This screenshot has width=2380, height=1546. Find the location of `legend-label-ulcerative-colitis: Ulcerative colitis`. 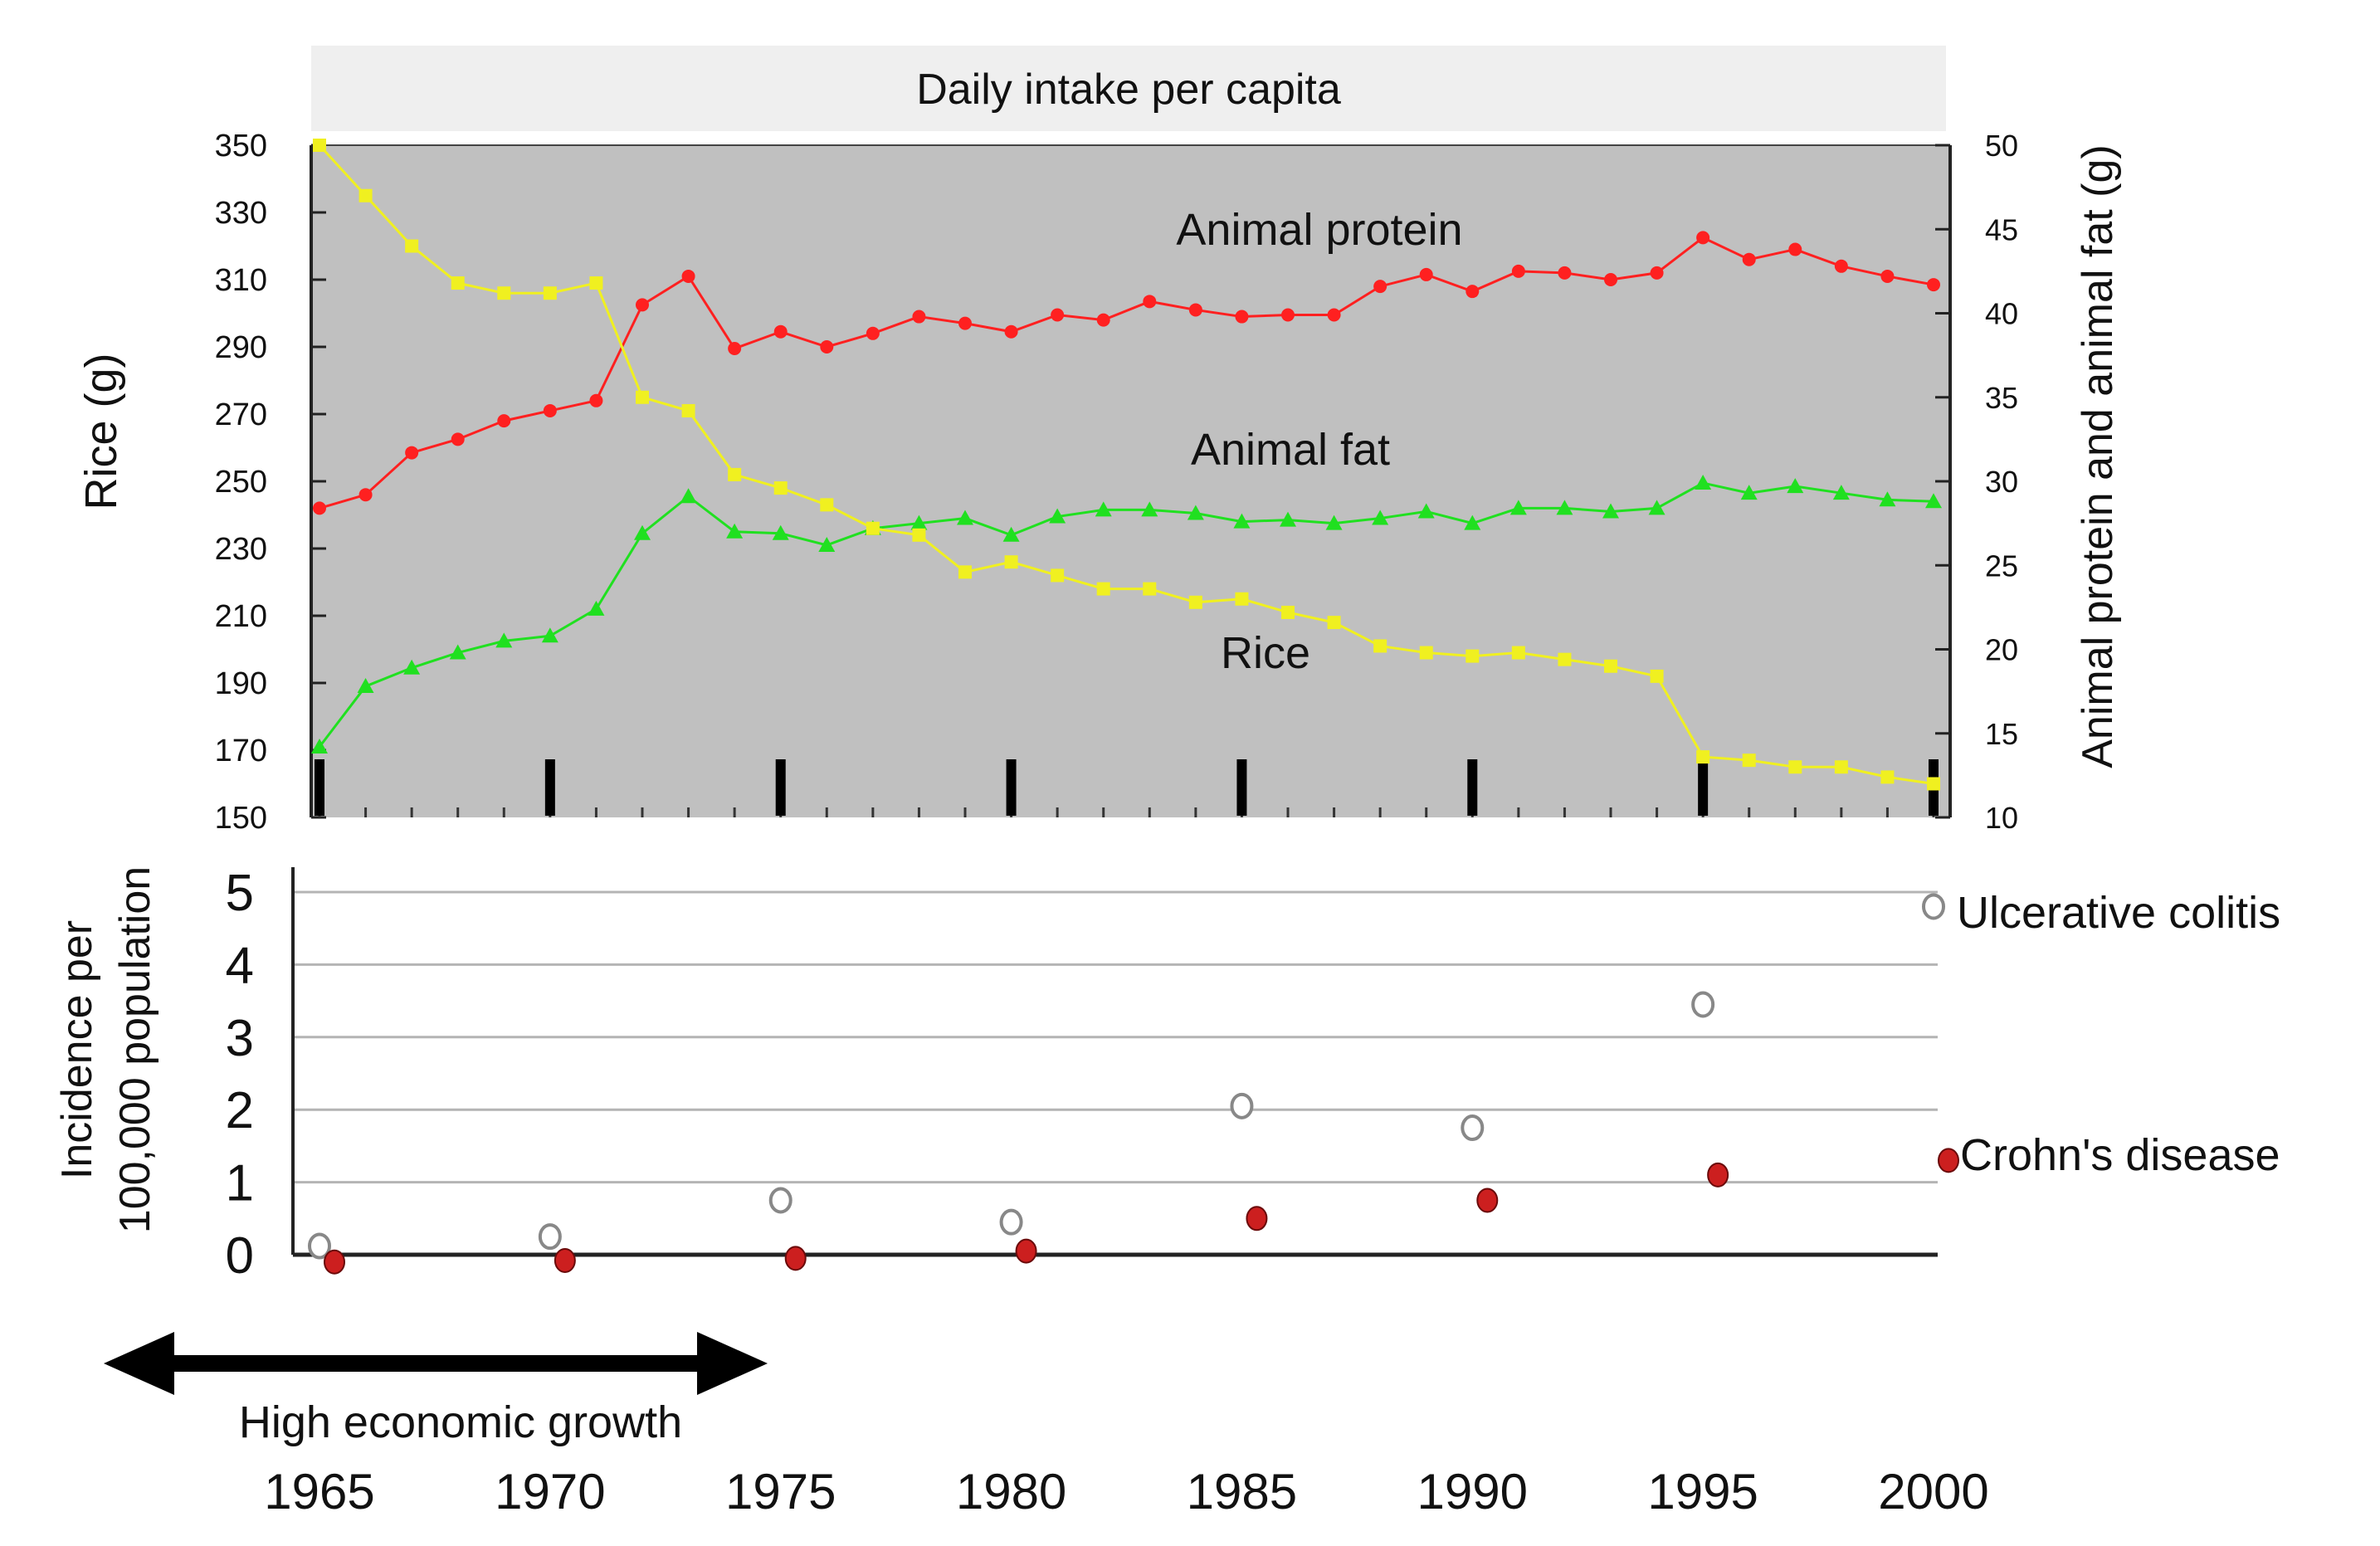

legend-label-ulcerative-colitis: Ulcerative colitis is located at coordinates (2118, 913).